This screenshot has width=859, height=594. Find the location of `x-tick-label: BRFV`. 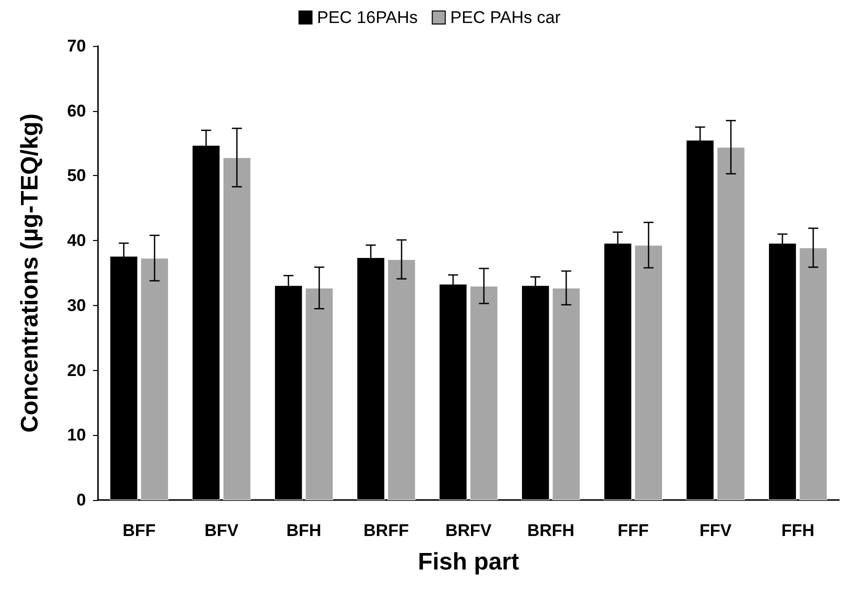

x-tick-label: BRFV is located at coordinates (468, 530).